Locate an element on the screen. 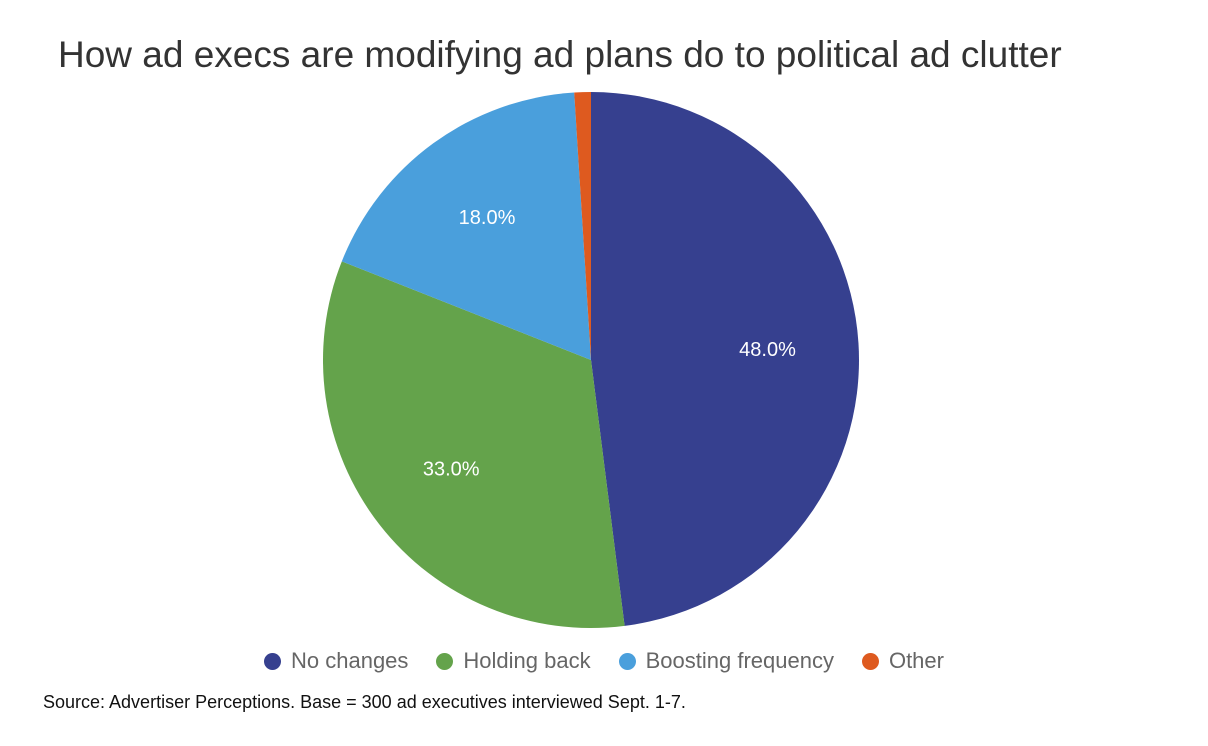 The image size is (1208, 746). legend-swatch-other is located at coordinates (870, 661).